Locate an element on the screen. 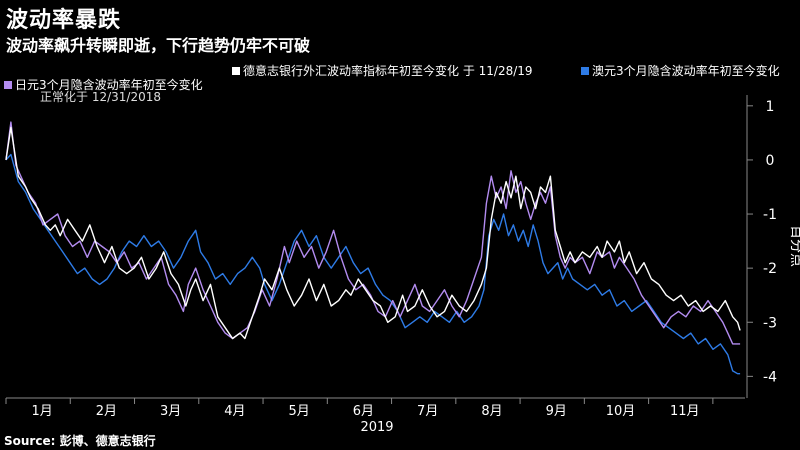  legend-item-deutsche: 德意志银行外汇波动率指标年初至今变化 于 11/28/19 is located at coordinates (382, 70).